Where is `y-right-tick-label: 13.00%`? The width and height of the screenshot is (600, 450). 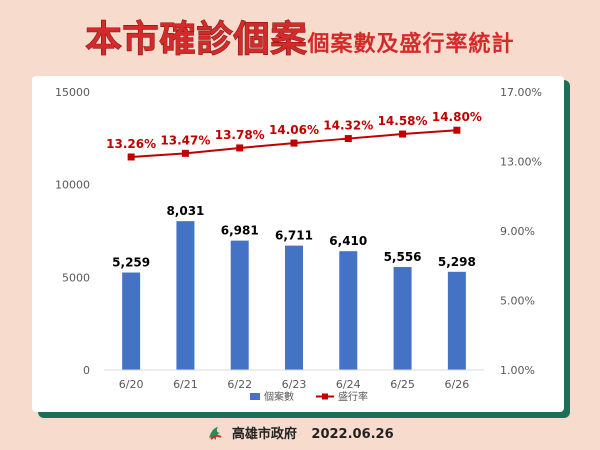 y-right-tick-label: 13.00% is located at coordinates (521, 162).